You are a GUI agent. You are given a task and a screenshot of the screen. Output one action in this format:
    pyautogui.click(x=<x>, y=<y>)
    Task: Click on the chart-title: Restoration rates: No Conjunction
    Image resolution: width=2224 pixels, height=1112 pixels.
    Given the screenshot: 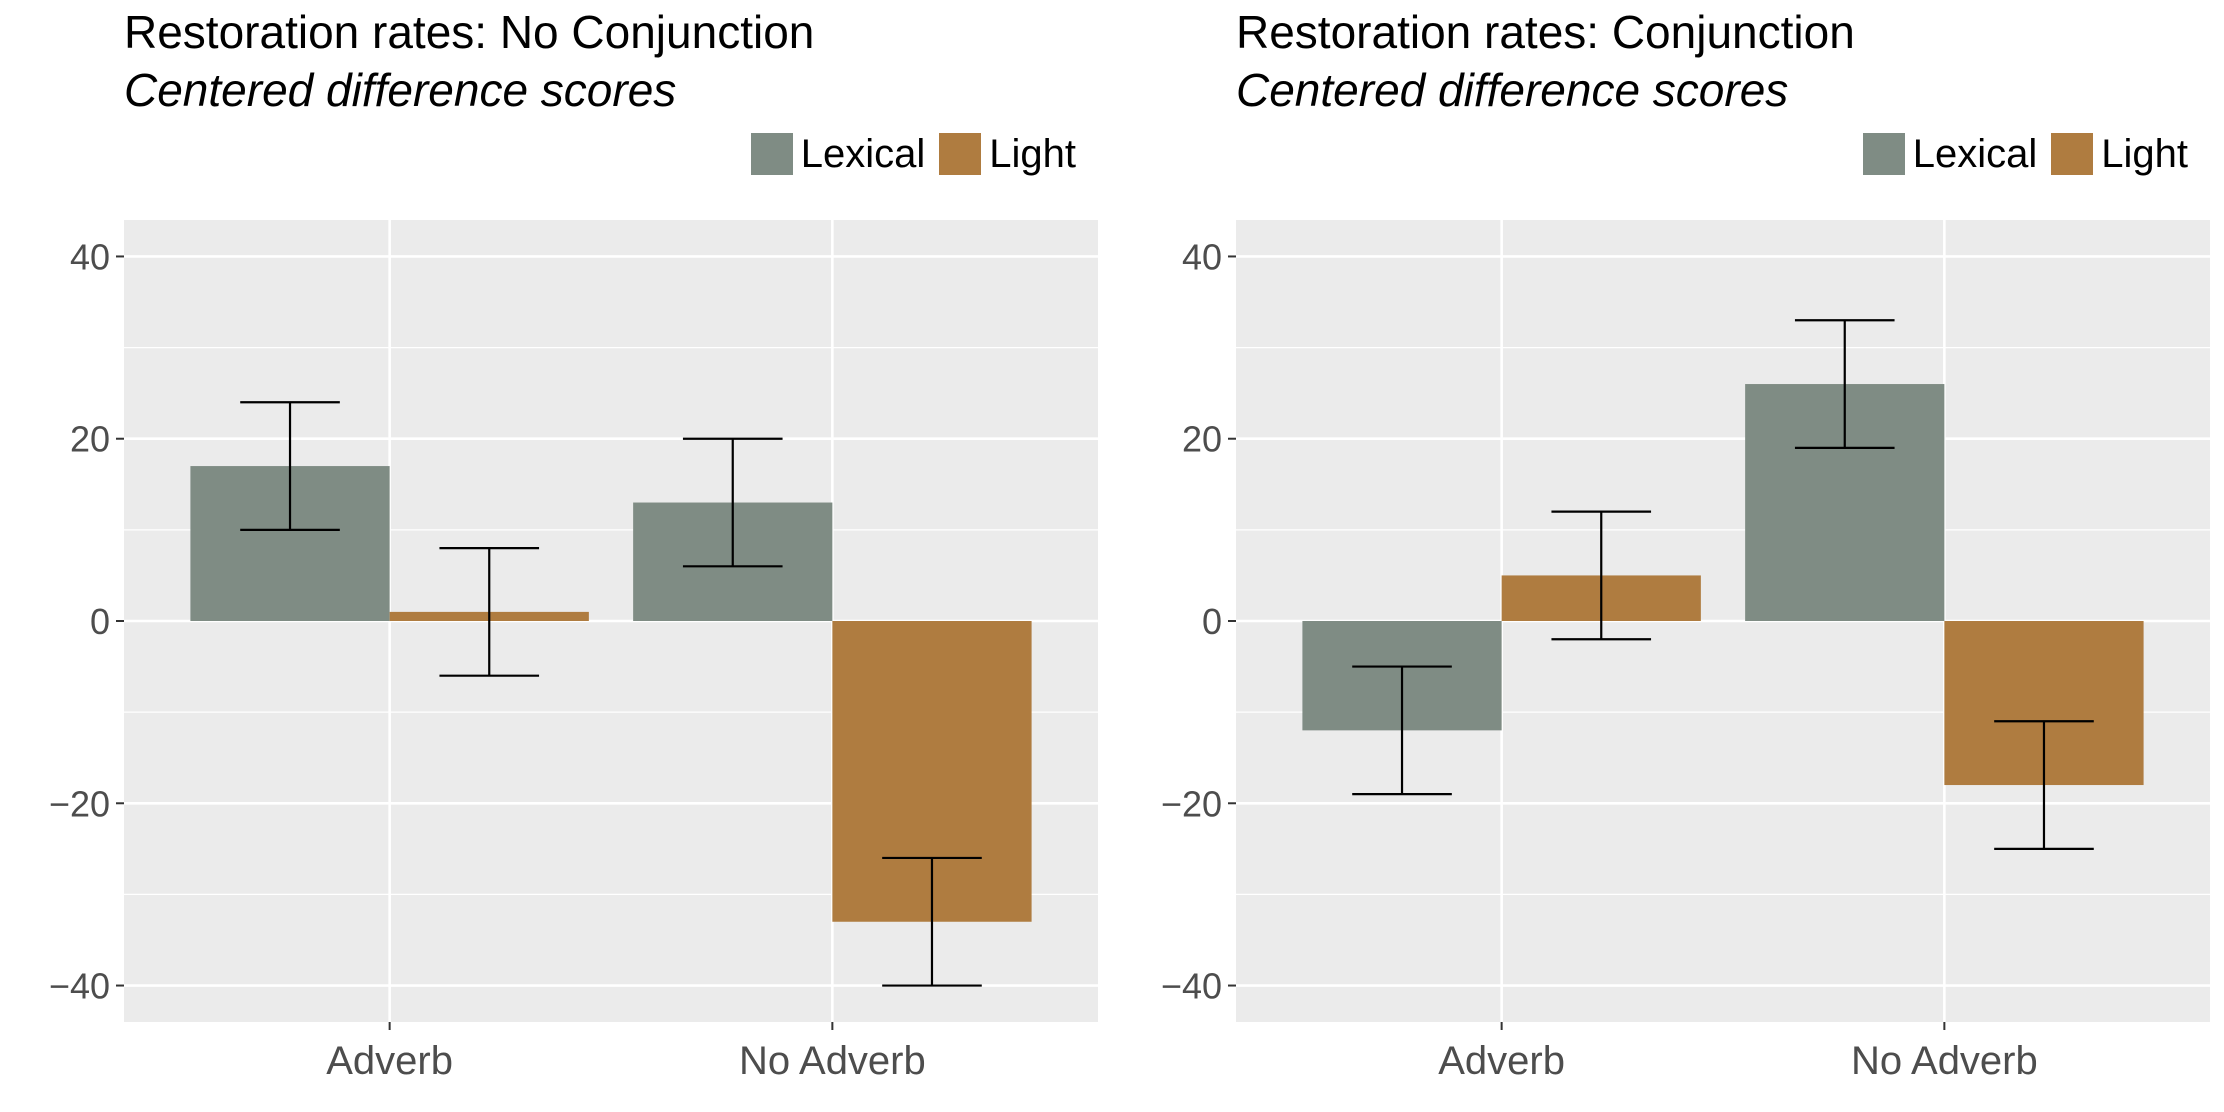 What is the action you would take?
    pyautogui.click(x=469, y=32)
    